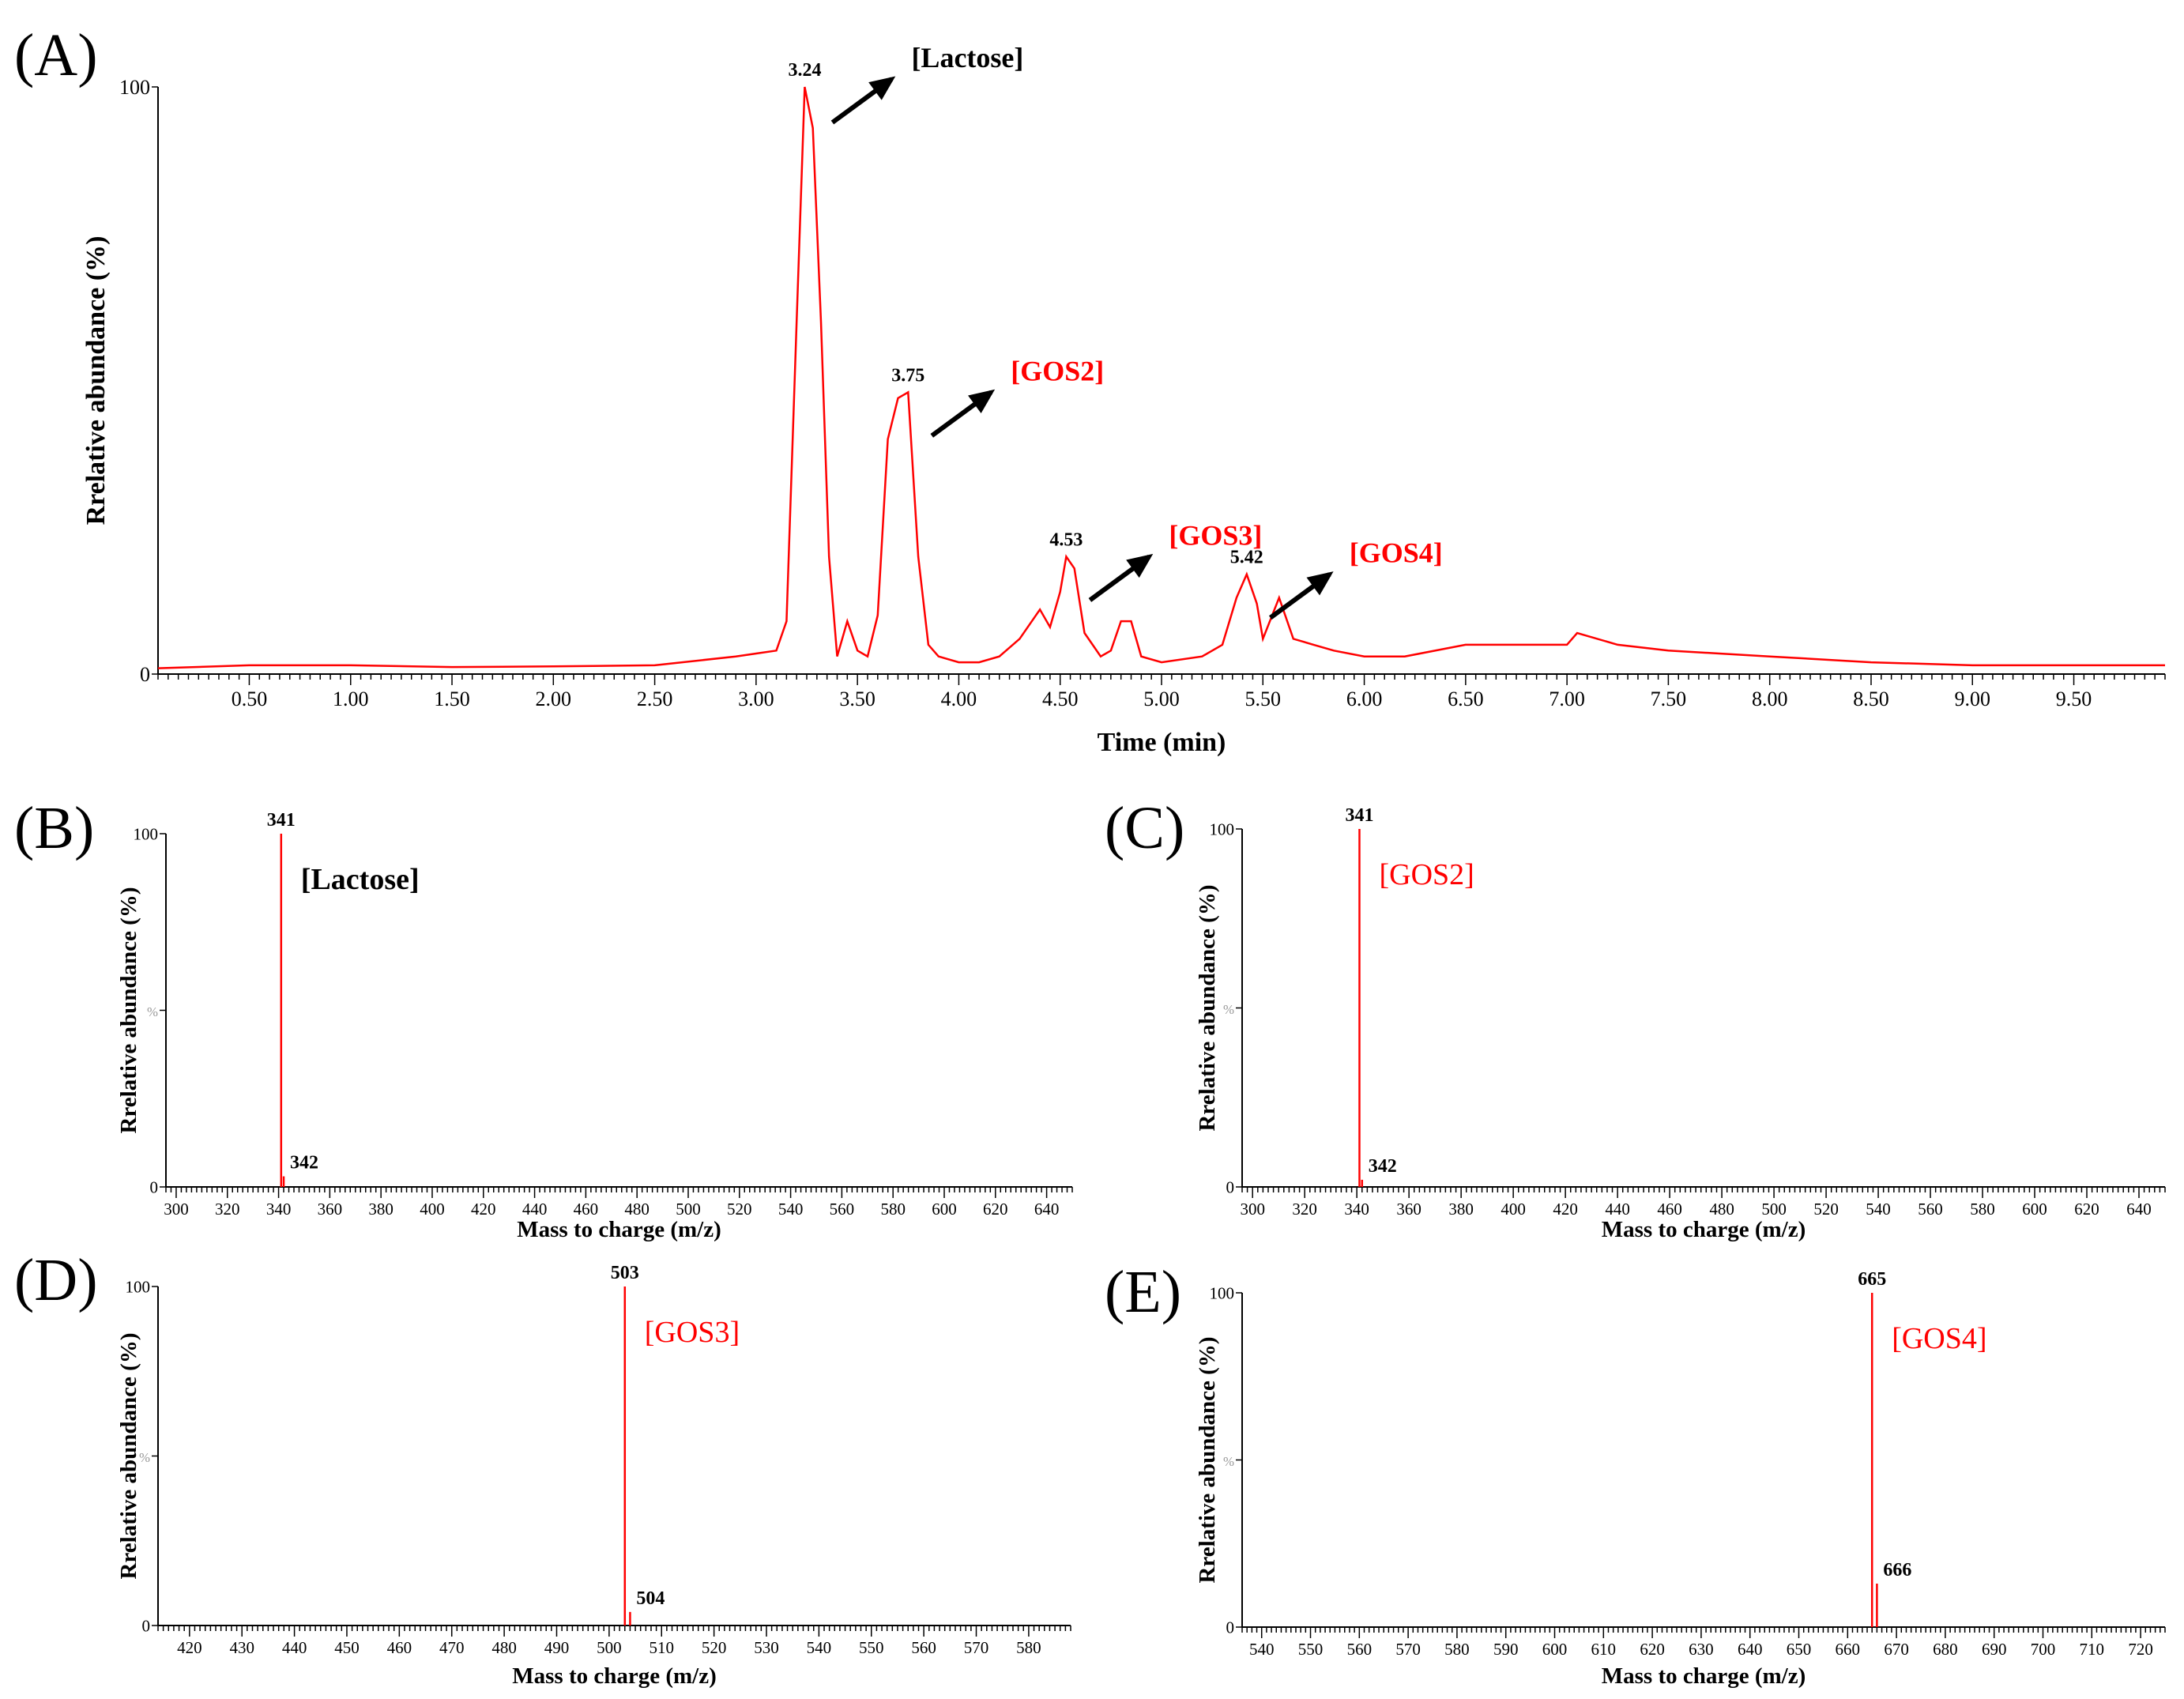  Describe the element at coordinates (1057, 370) in the screenshot. I see `peak-tag: [GOS2]` at that location.